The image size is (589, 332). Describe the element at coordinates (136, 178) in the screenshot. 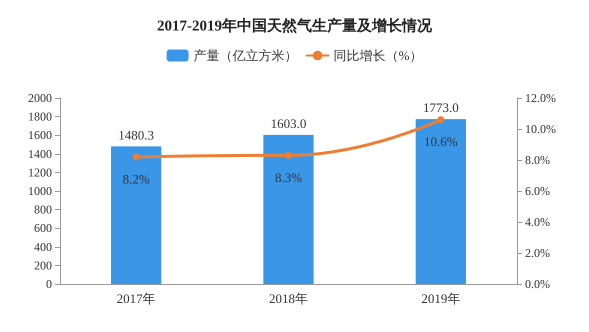

I see `data-label: 8.2%` at that location.